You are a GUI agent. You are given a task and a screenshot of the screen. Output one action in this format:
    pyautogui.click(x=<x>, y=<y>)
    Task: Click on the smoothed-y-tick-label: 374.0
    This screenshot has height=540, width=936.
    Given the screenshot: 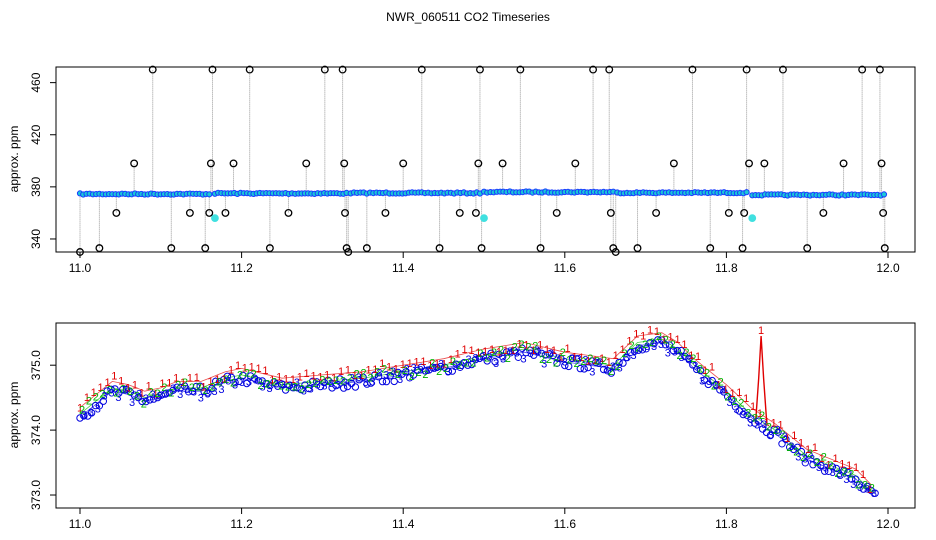 What is the action you would take?
    pyautogui.click(x=36, y=430)
    